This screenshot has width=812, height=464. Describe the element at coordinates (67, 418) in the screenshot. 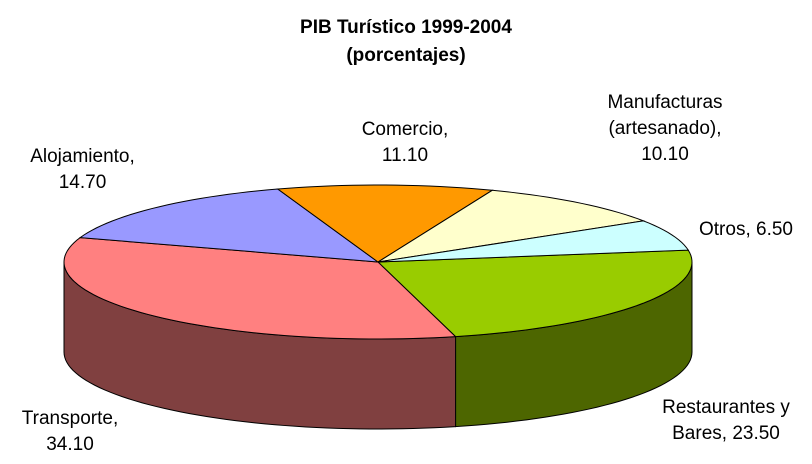

I see `label-category: Transporte` at that location.